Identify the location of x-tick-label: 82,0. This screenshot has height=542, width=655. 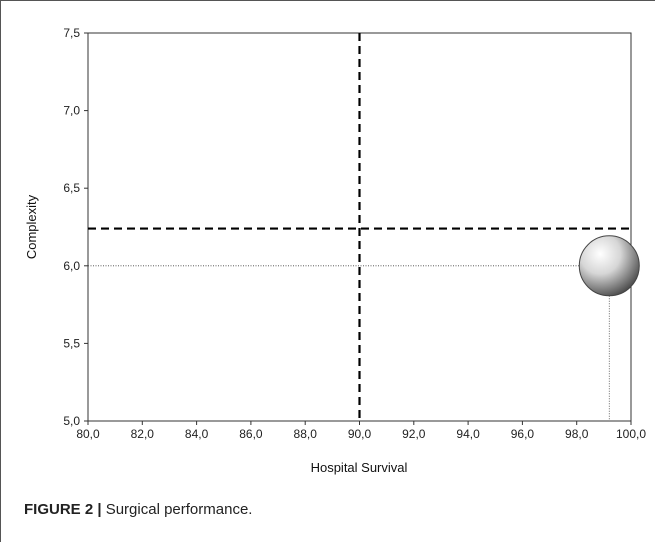
(143, 434).